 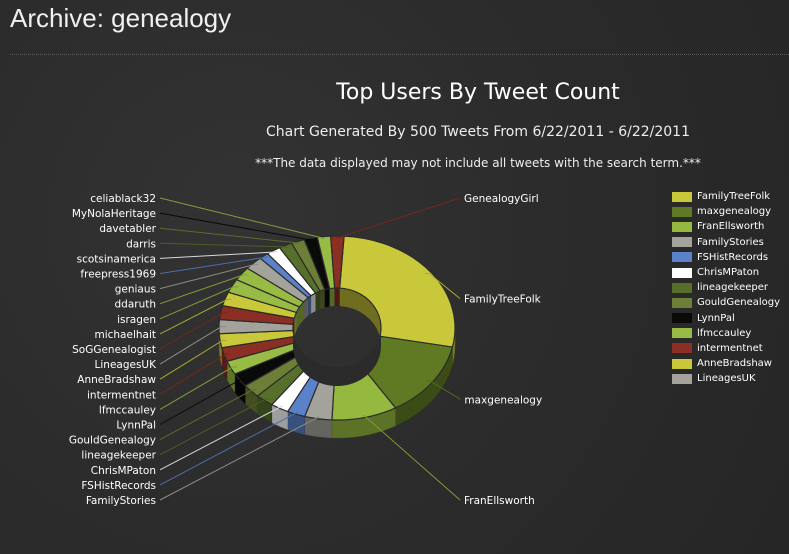 I want to click on legend-label: LynnPal, so click(x=716, y=318).